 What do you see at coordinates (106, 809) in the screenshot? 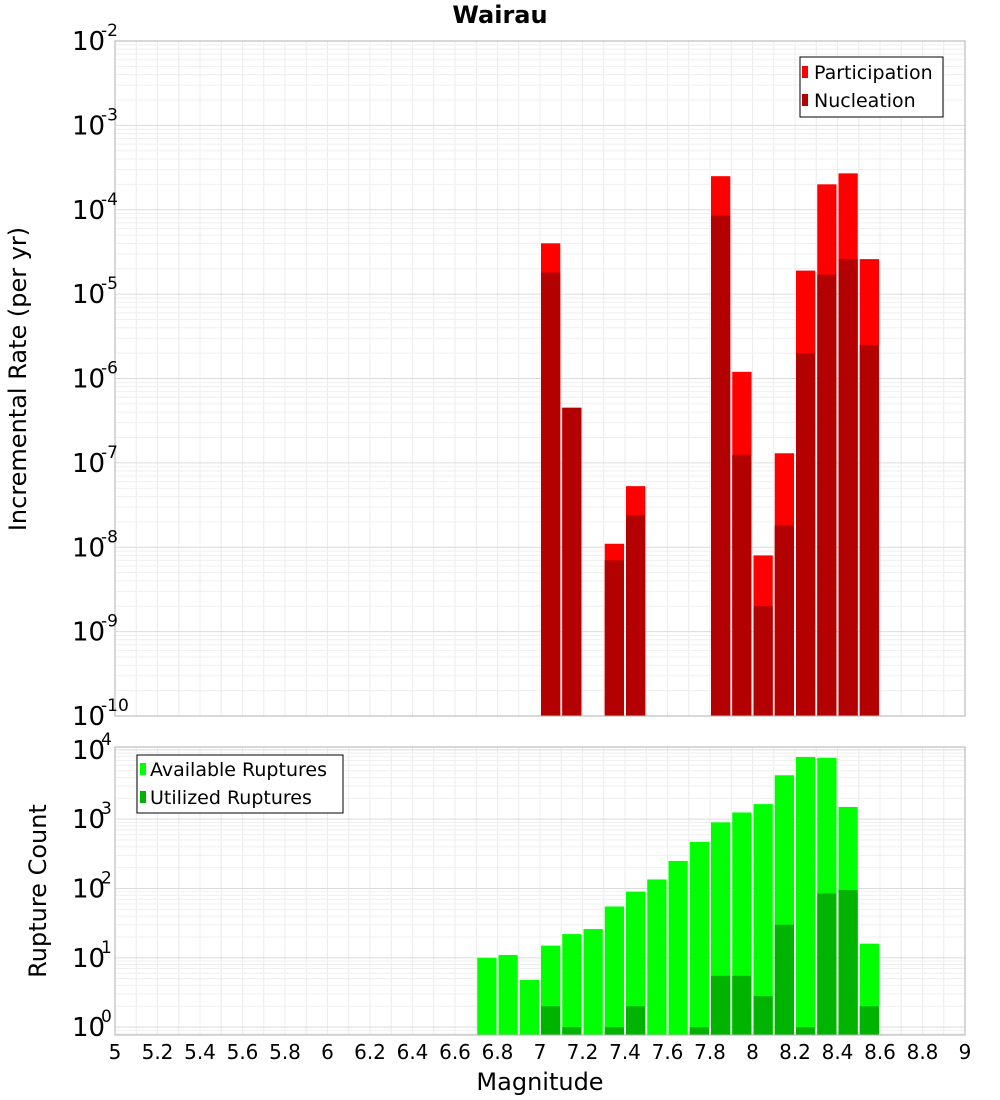
I see `y-tick-exponent: 3` at bounding box center [106, 809].